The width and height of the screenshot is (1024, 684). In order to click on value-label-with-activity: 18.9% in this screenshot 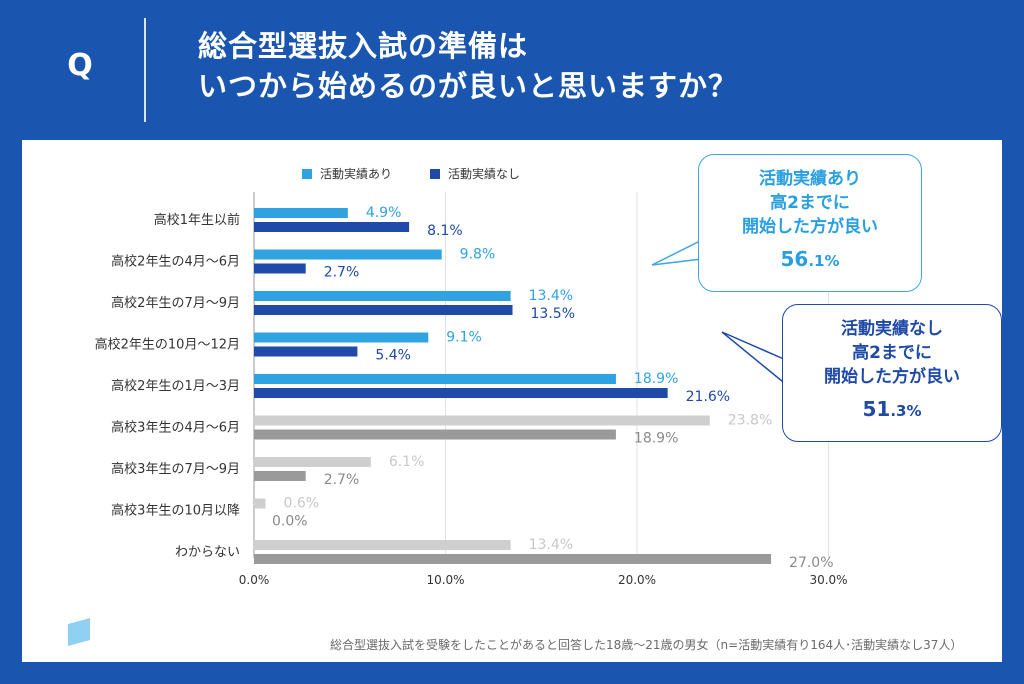, I will do `click(656, 379)`.